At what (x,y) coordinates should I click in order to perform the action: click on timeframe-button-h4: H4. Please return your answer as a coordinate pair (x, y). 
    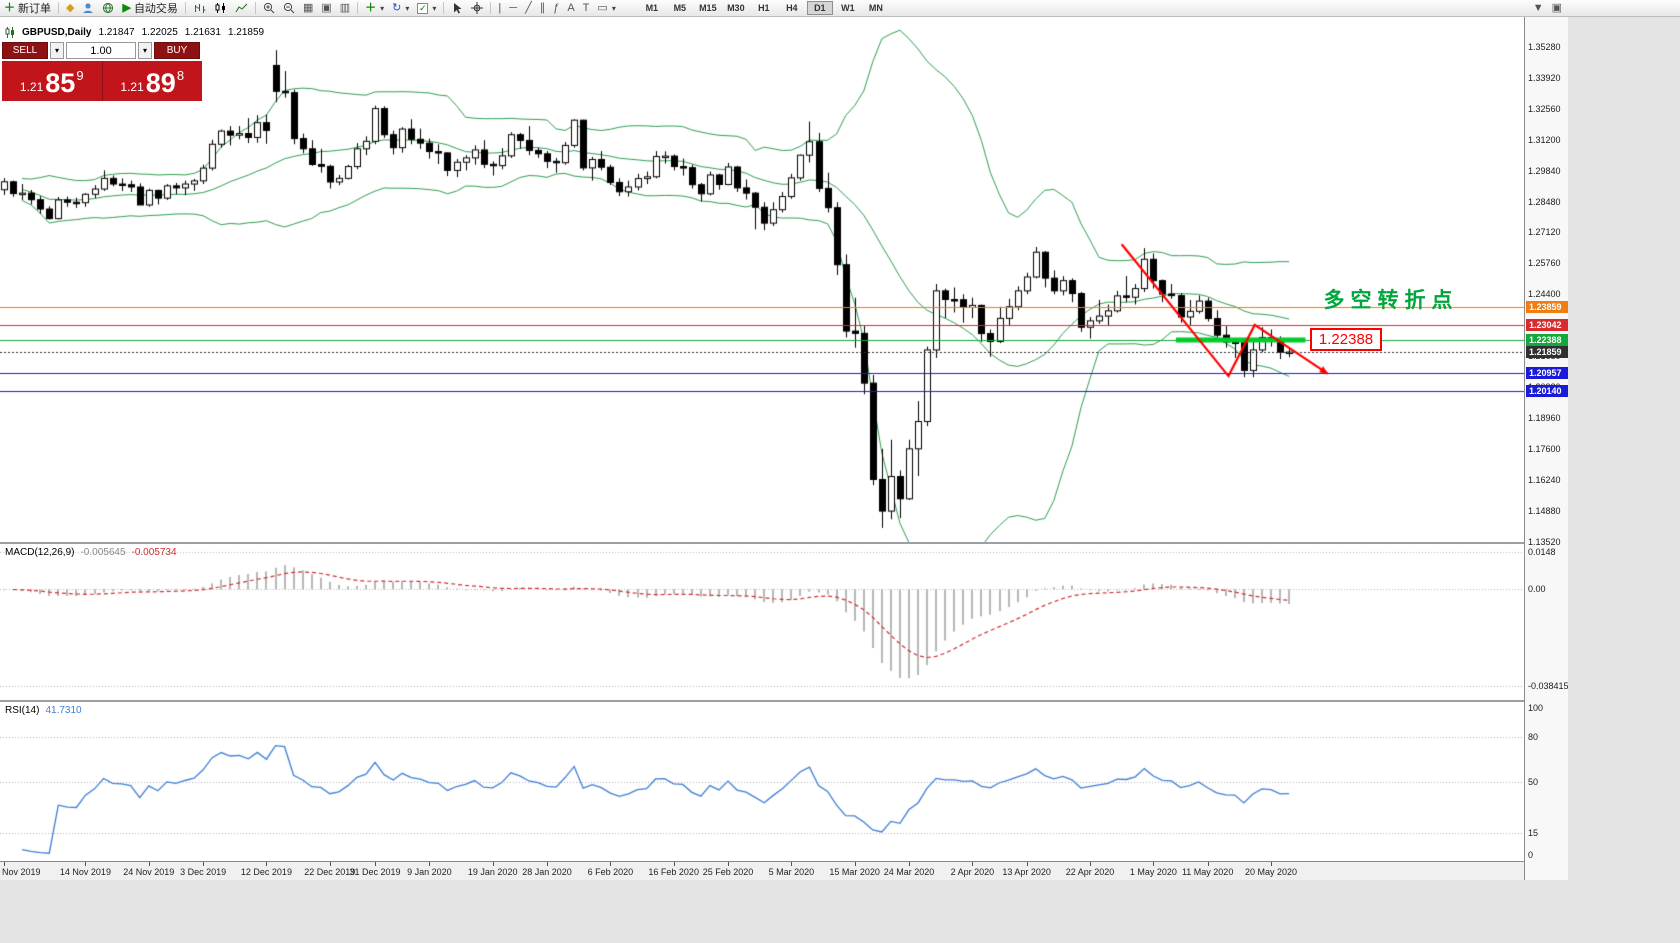
    Looking at the image, I should click on (792, 8).